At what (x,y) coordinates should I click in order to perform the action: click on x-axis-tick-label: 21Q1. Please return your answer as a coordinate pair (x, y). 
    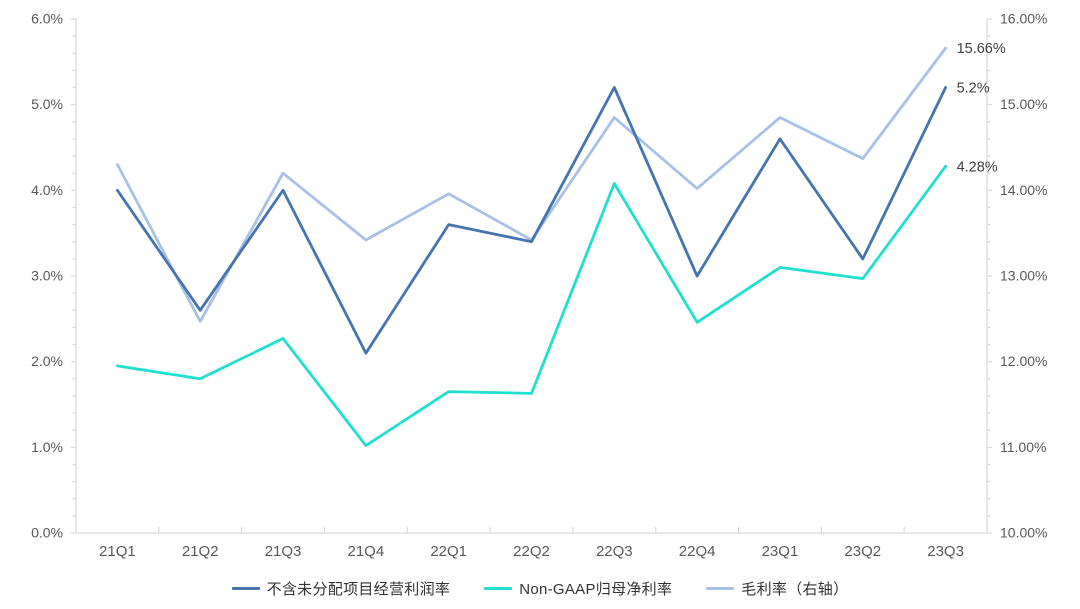
    Looking at the image, I should click on (117, 551).